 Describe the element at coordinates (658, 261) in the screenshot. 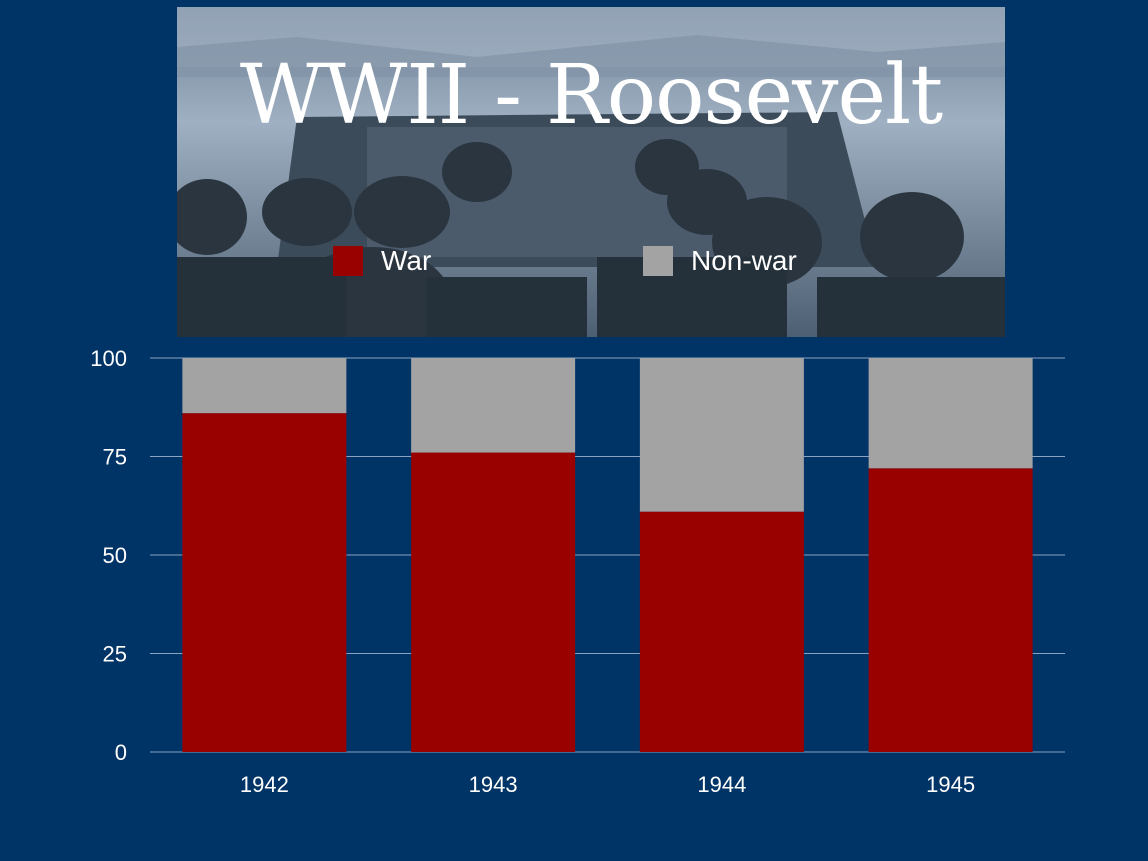

I see `legend-swatch-non-war` at that location.